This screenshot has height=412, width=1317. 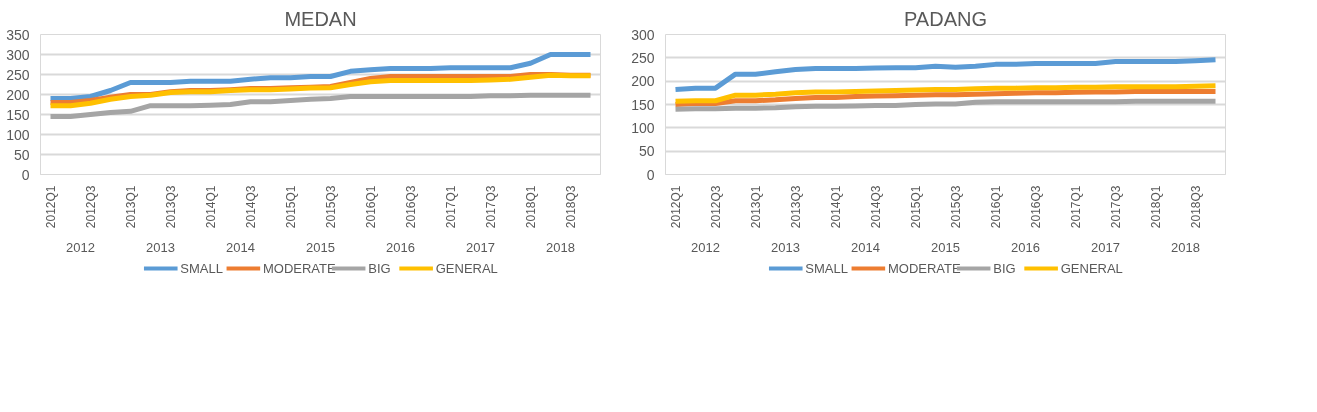 I want to click on chart-title: MEDAN, so click(x=320, y=18).